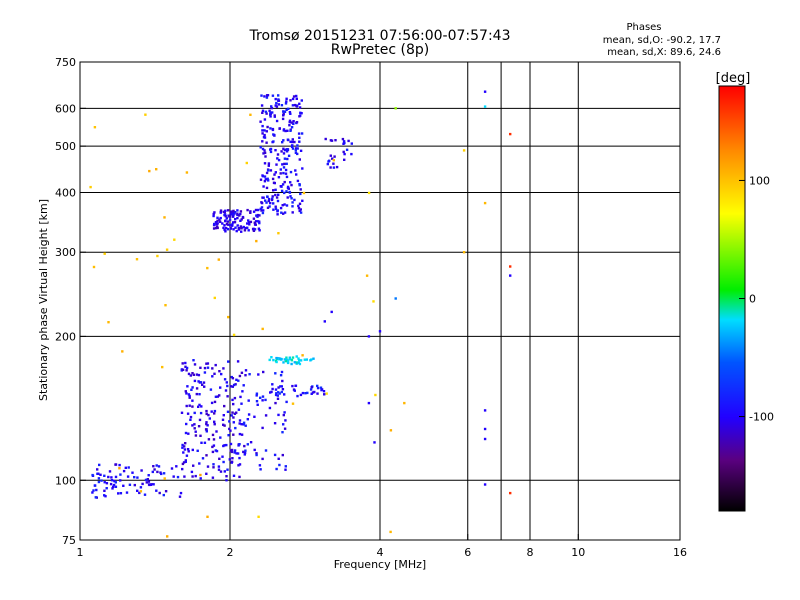 This screenshot has width=800, height=600. Describe the element at coordinates (380, 552) in the screenshot. I see `x-tick-label: 4` at that location.